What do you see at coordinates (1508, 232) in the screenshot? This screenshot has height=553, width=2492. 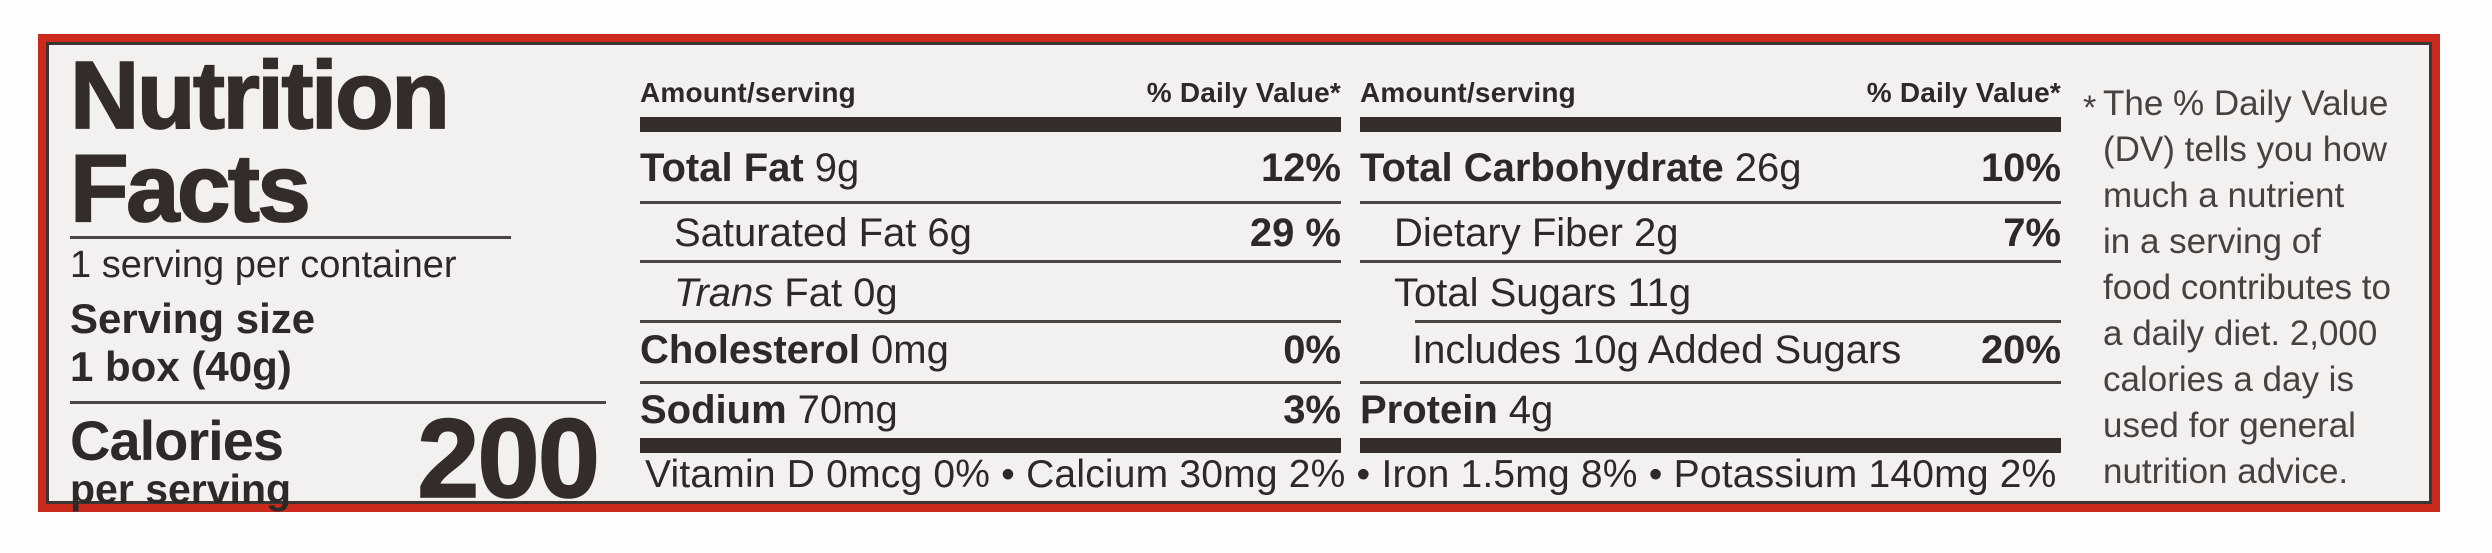 I see `nutrient-name: Dietary Fiber` at bounding box center [1508, 232].